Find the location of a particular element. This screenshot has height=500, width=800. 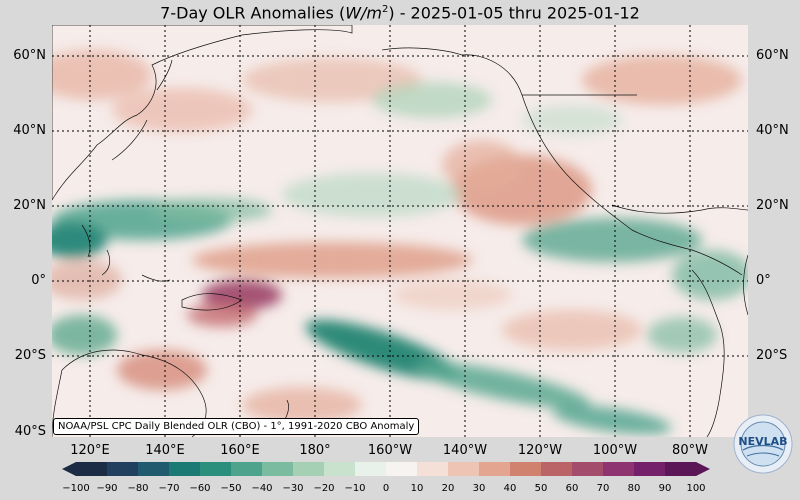

colorbar-tick-label: 40 is located at coordinates (510, 488).